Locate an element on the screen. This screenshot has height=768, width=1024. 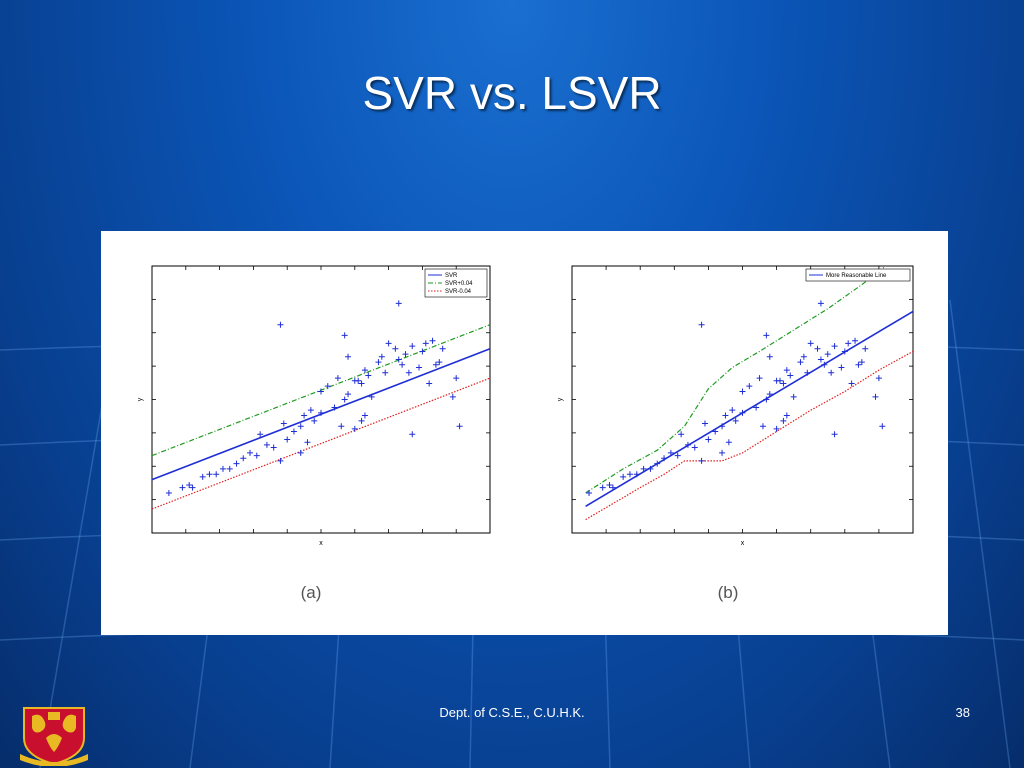
y-axis-label: y is located at coordinates (560, 399).